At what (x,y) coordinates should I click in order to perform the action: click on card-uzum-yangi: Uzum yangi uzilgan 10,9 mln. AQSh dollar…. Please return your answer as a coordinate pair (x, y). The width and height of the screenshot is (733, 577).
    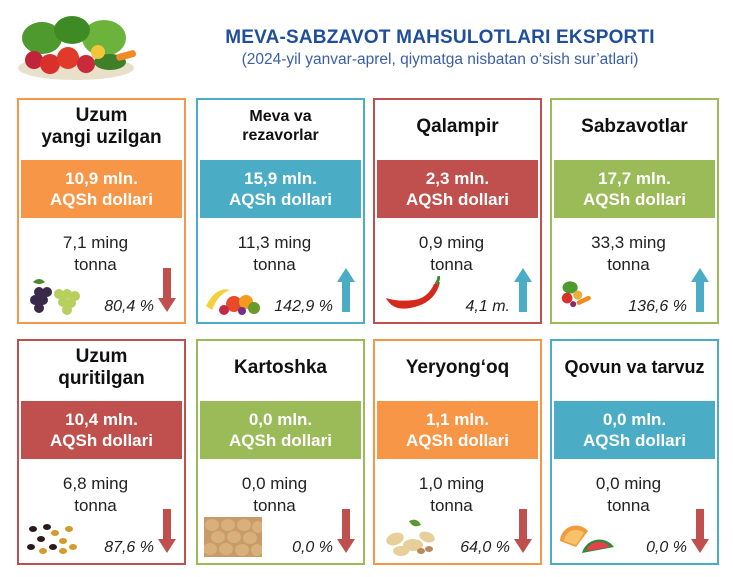
    Looking at the image, I should click on (101, 211).